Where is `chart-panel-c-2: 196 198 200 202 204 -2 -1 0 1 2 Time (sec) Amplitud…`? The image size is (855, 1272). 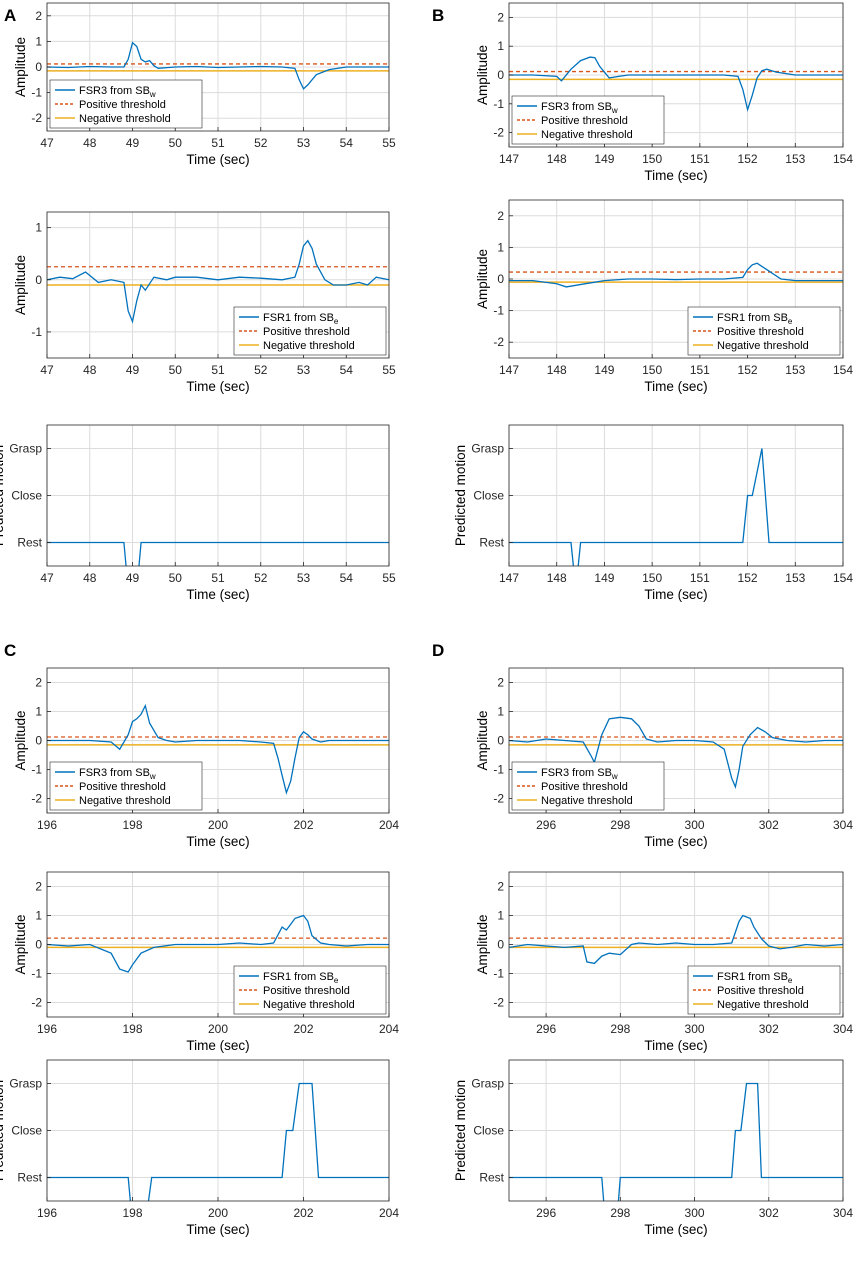 chart-panel-c-2: 196 198 200 202 204 -2 -1 0 1 2 Time (sec) Amplitud… is located at coordinates (206, 962).